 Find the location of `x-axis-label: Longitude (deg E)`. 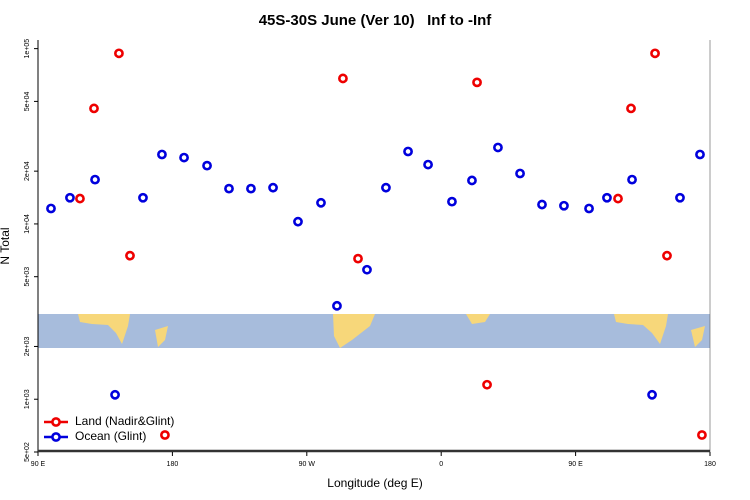

x-axis-label: Longitude (deg E) is located at coordinates (374, 483).